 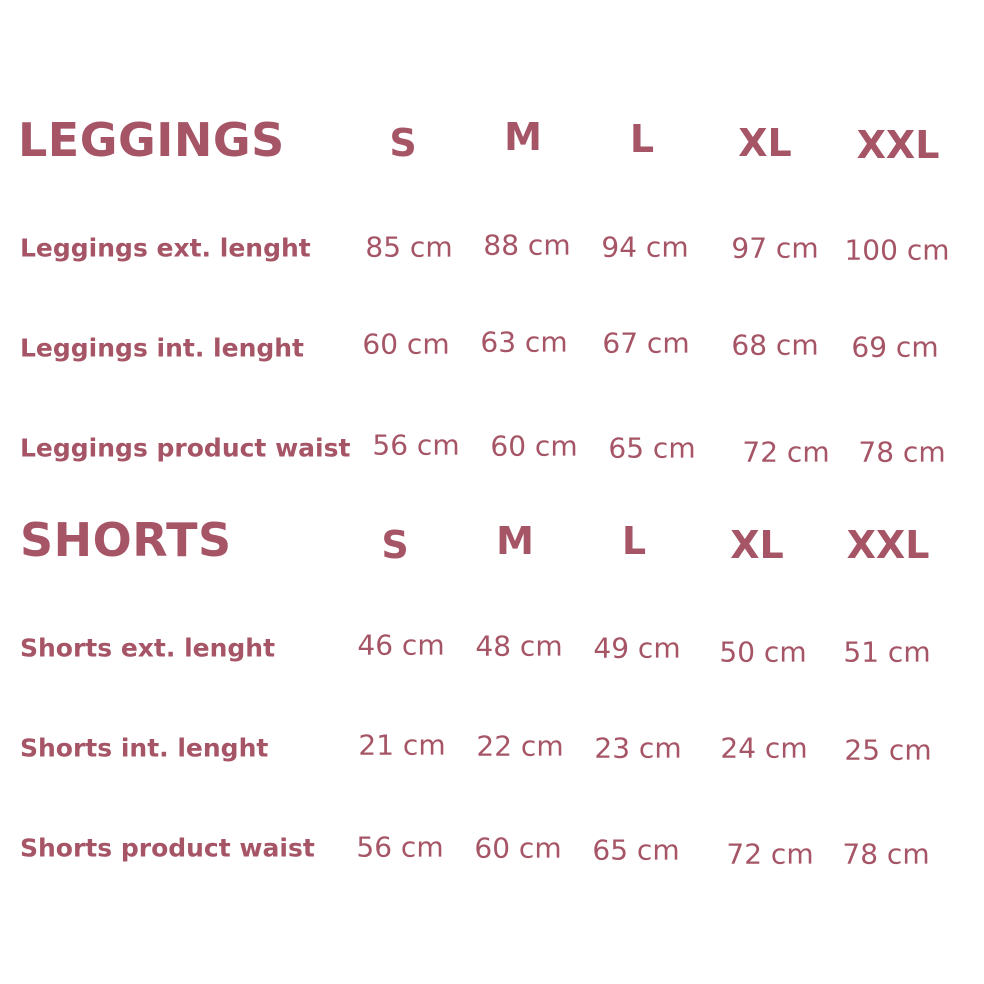 What do you see at coordinates (646, 343) in the screenshot?
I see `measurement-value: 67 cm` at bounding box center [646, 343].